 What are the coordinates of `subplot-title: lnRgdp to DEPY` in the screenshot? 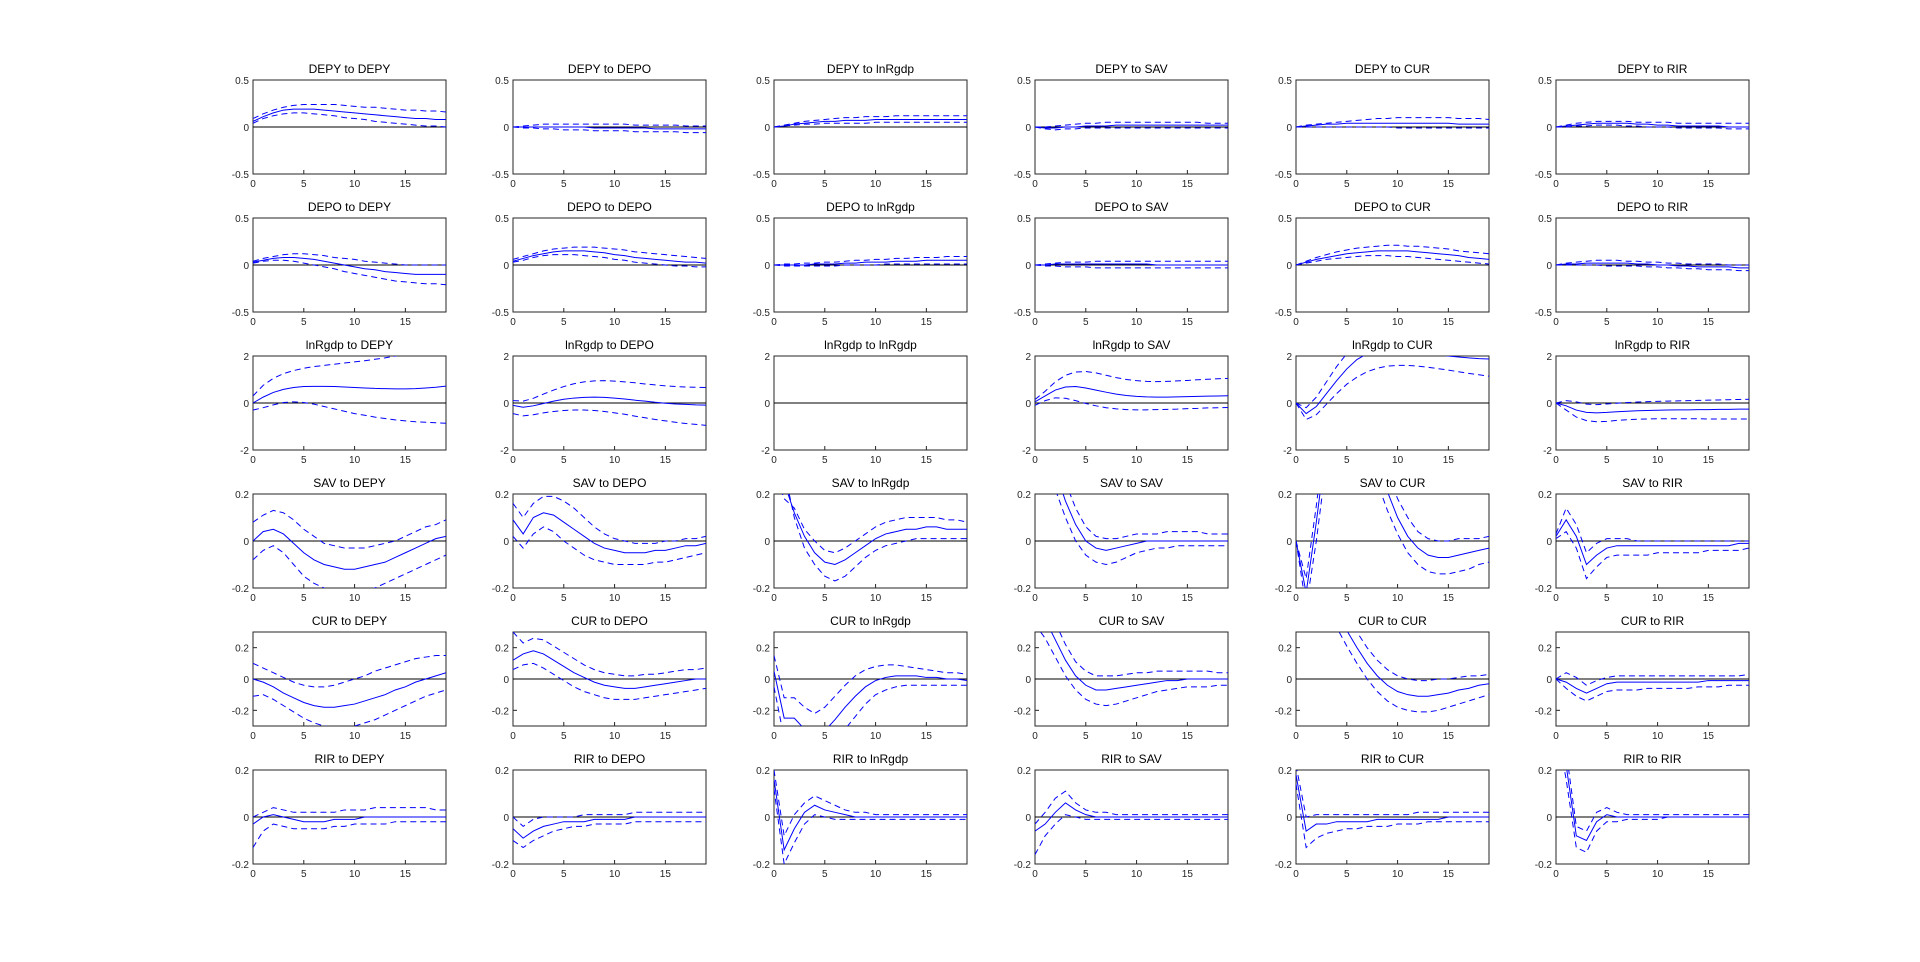 It's located at (349, 345).